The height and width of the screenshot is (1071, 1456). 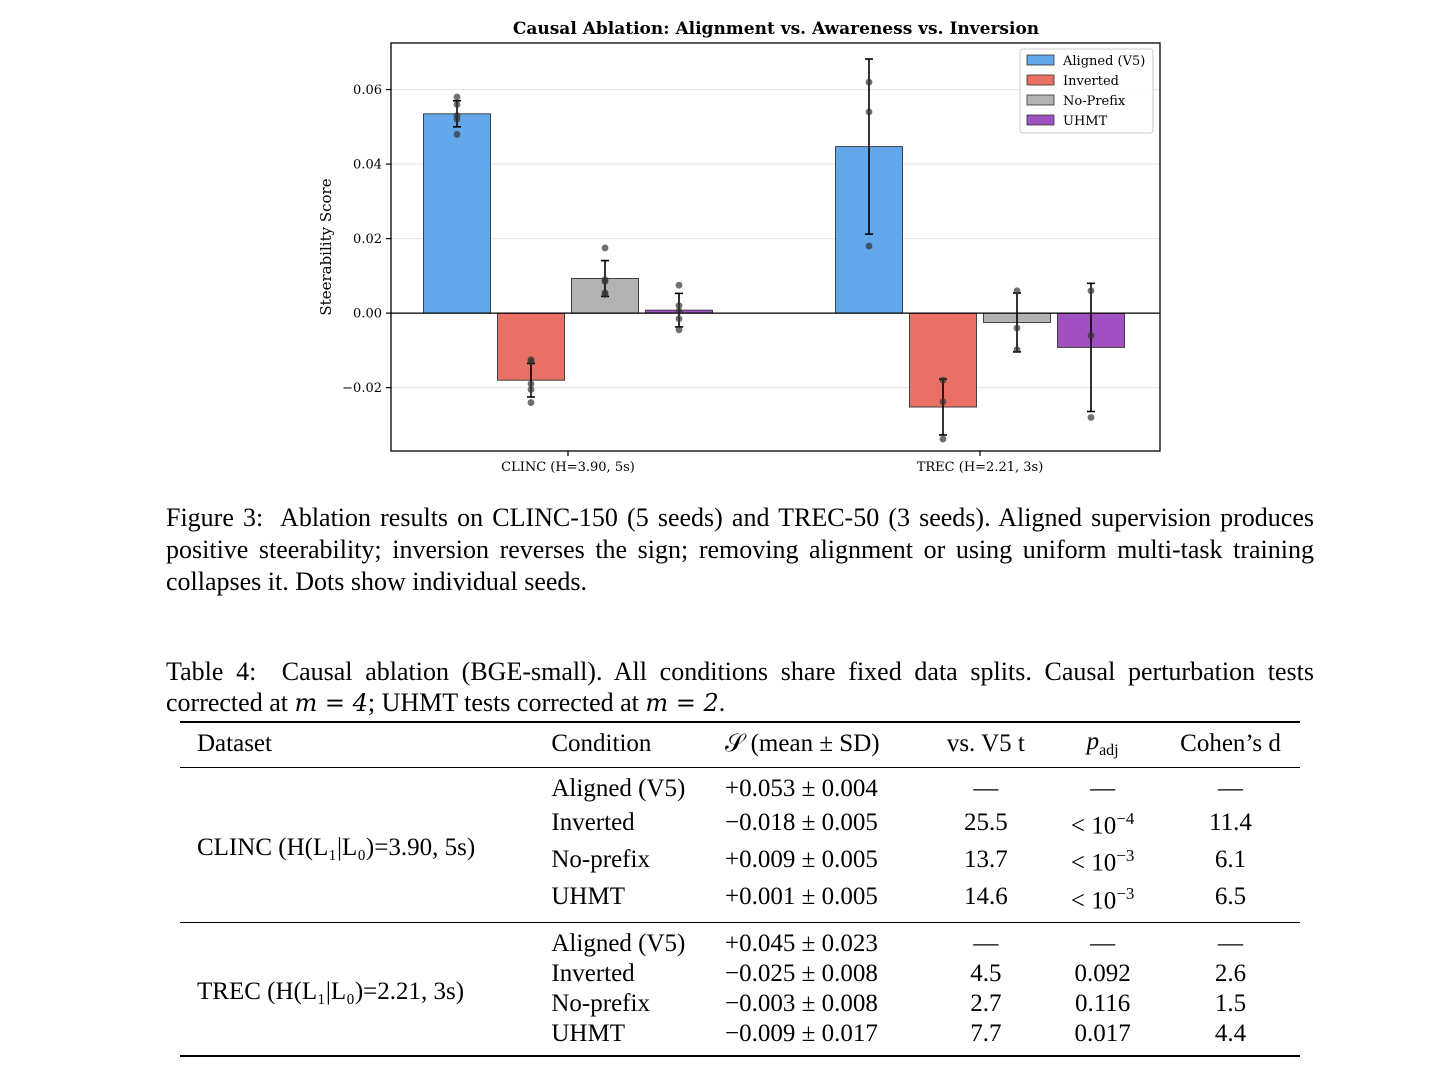 I want to click on dataset-cell: CLINC (H(L₁|L₀)=3.90, 5s), so click(x=336, y=847).